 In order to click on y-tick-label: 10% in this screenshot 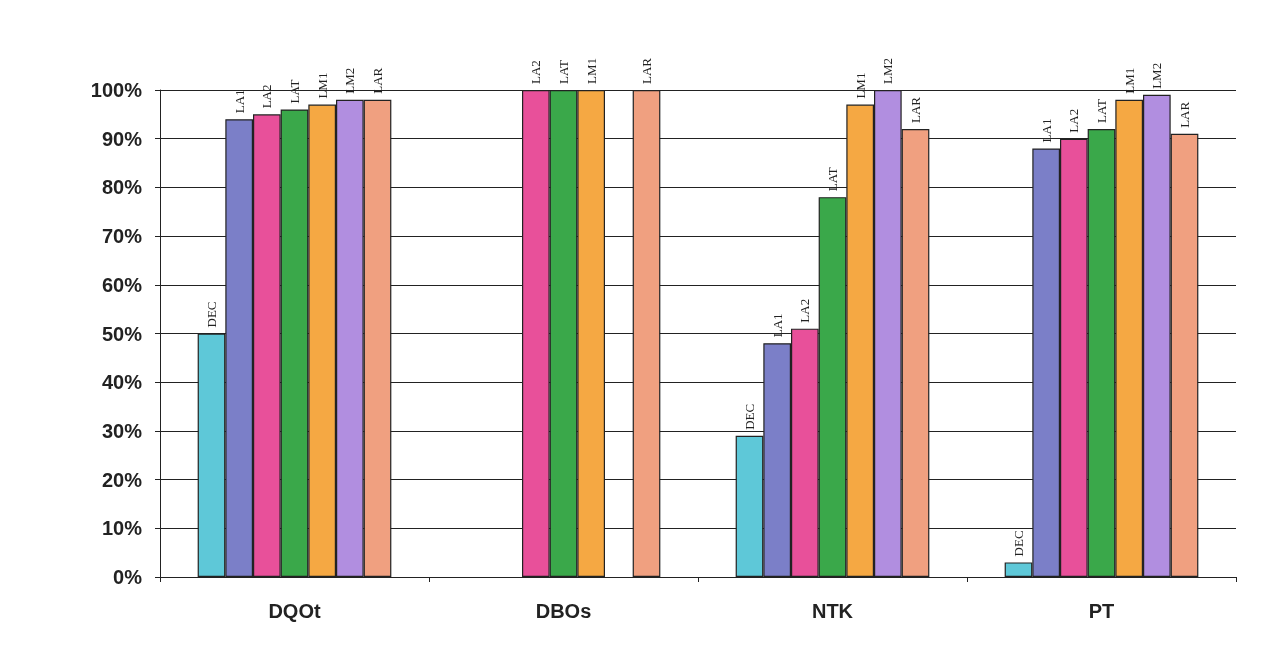, I will do `click(122, 528)`.